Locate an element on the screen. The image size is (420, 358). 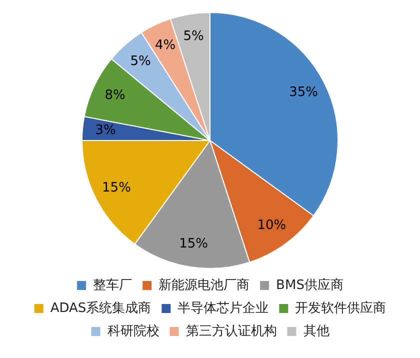
legend-label: 整车厂 is located at coordinates (112, 285).